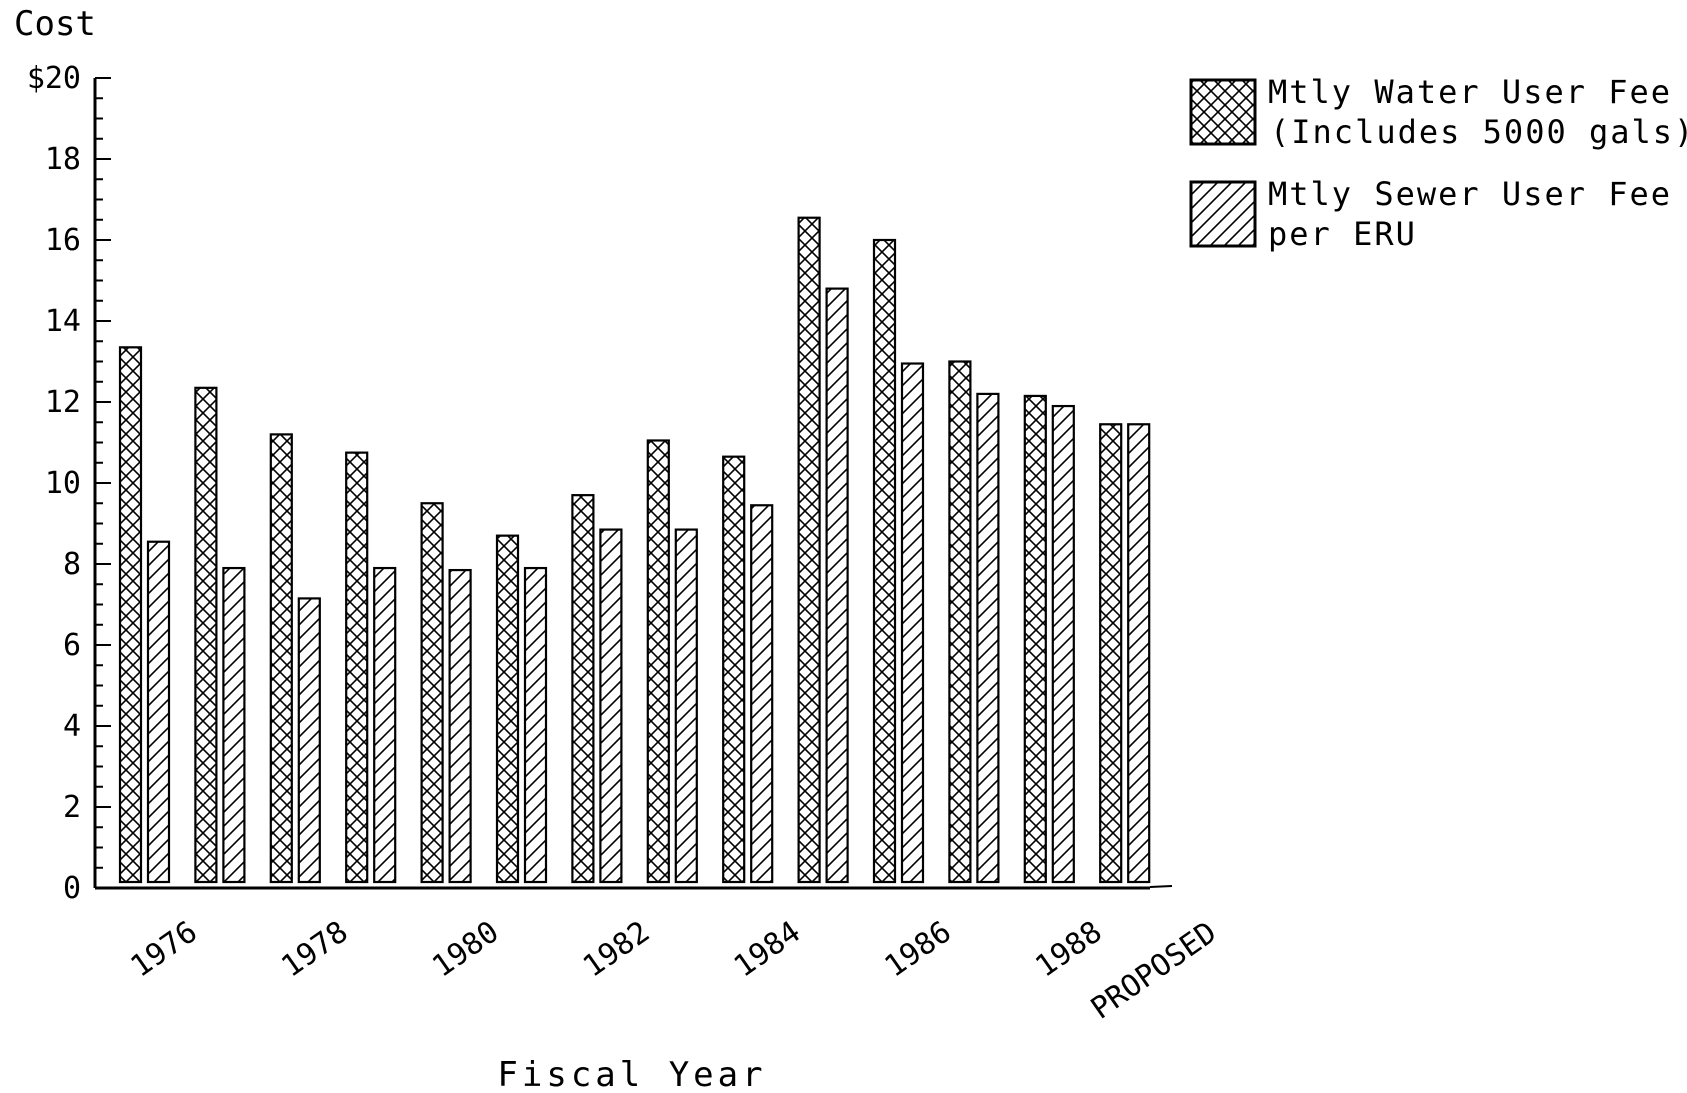  I want to click on y-tick-label: 12, so click(63, 402).